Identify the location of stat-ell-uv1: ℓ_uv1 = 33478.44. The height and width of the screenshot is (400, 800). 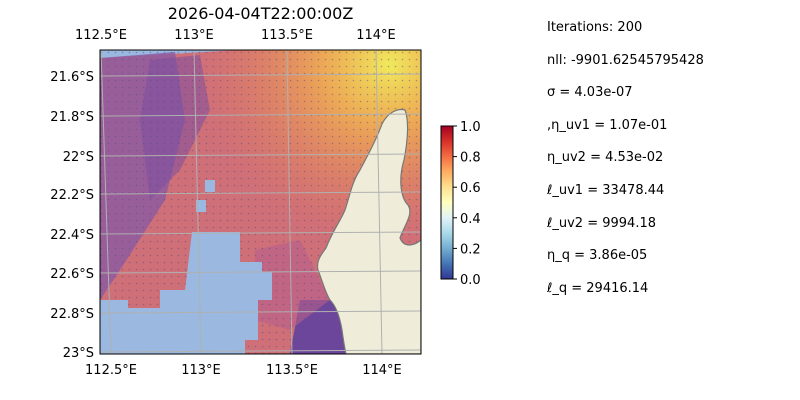
(606, 190).